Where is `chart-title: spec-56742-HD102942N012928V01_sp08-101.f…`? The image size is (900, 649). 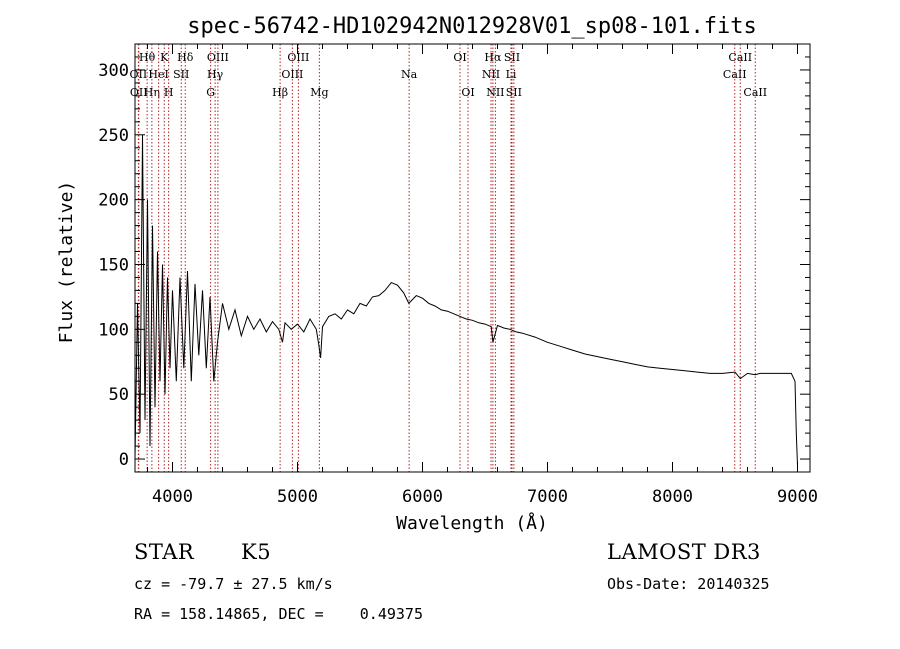 chart-title: spec-56742-HD102942N012928V01_sp08-101.f… is located at coordinates (472, 26).